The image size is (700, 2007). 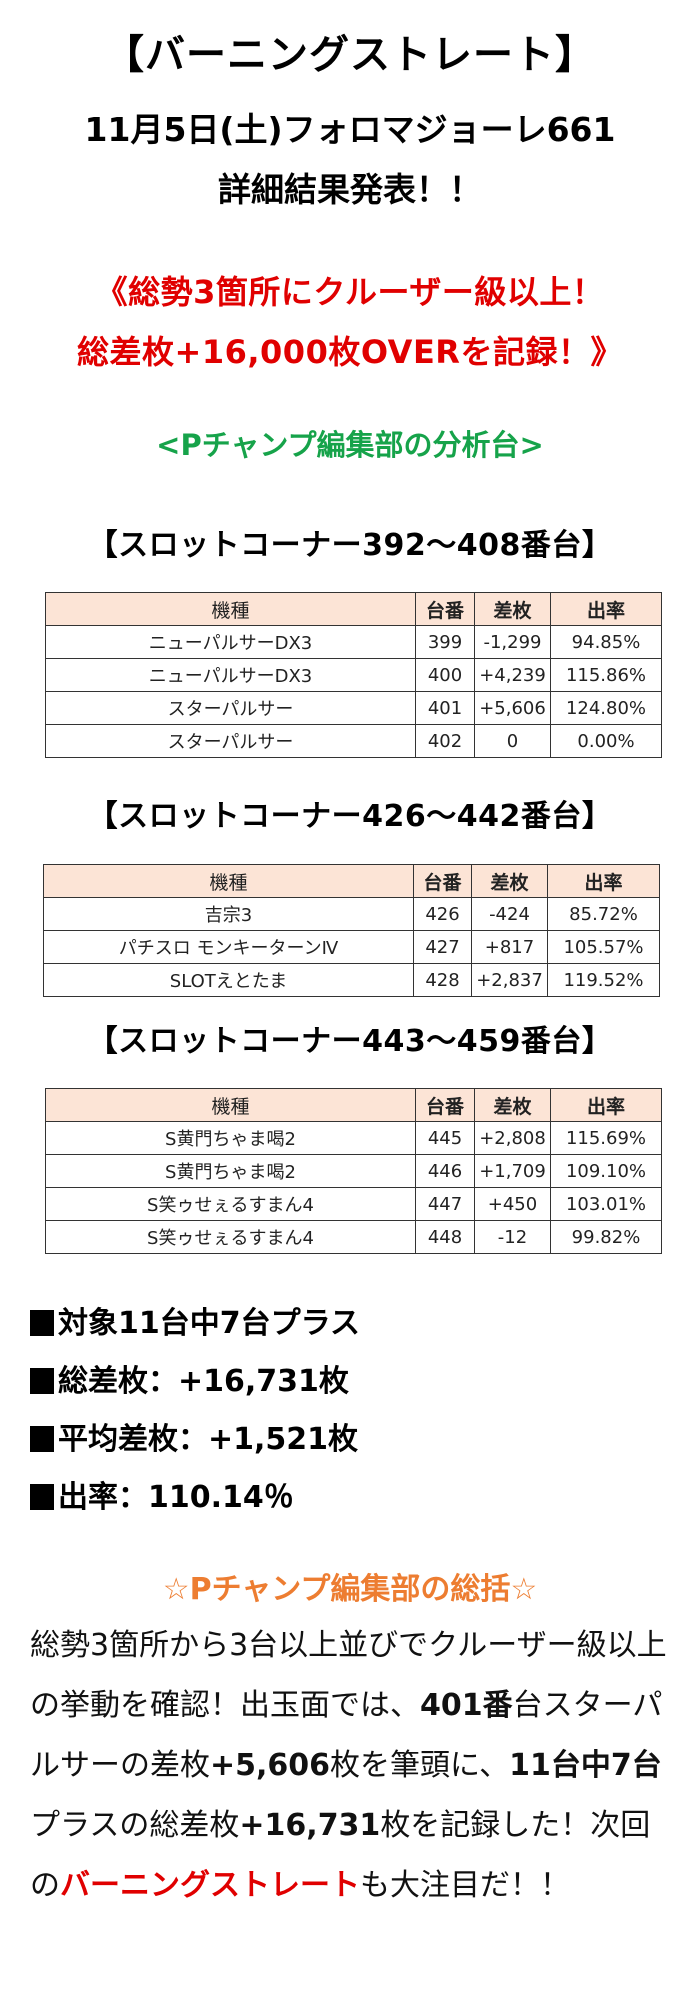 I want to click on cell-diff: +1,709, so click(x=512, y=1171).